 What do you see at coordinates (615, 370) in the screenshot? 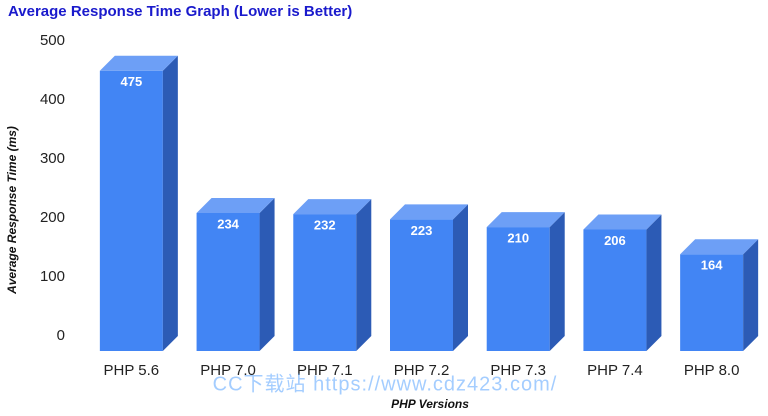
I see `x-tick-label: PHP 7.4` at bounding box center [615, 370].